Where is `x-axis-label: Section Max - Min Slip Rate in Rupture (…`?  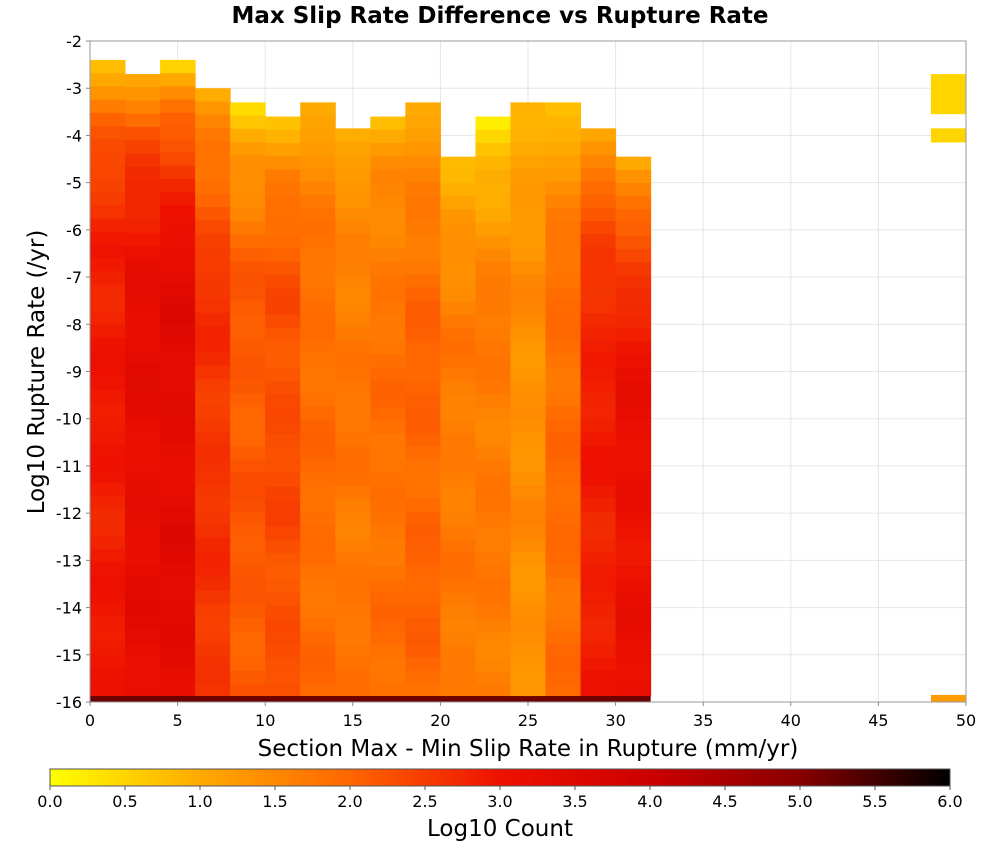 x-axis-label: Section Max - Min Slip Rate in Rupture (… is located at coordinates (528, 749).